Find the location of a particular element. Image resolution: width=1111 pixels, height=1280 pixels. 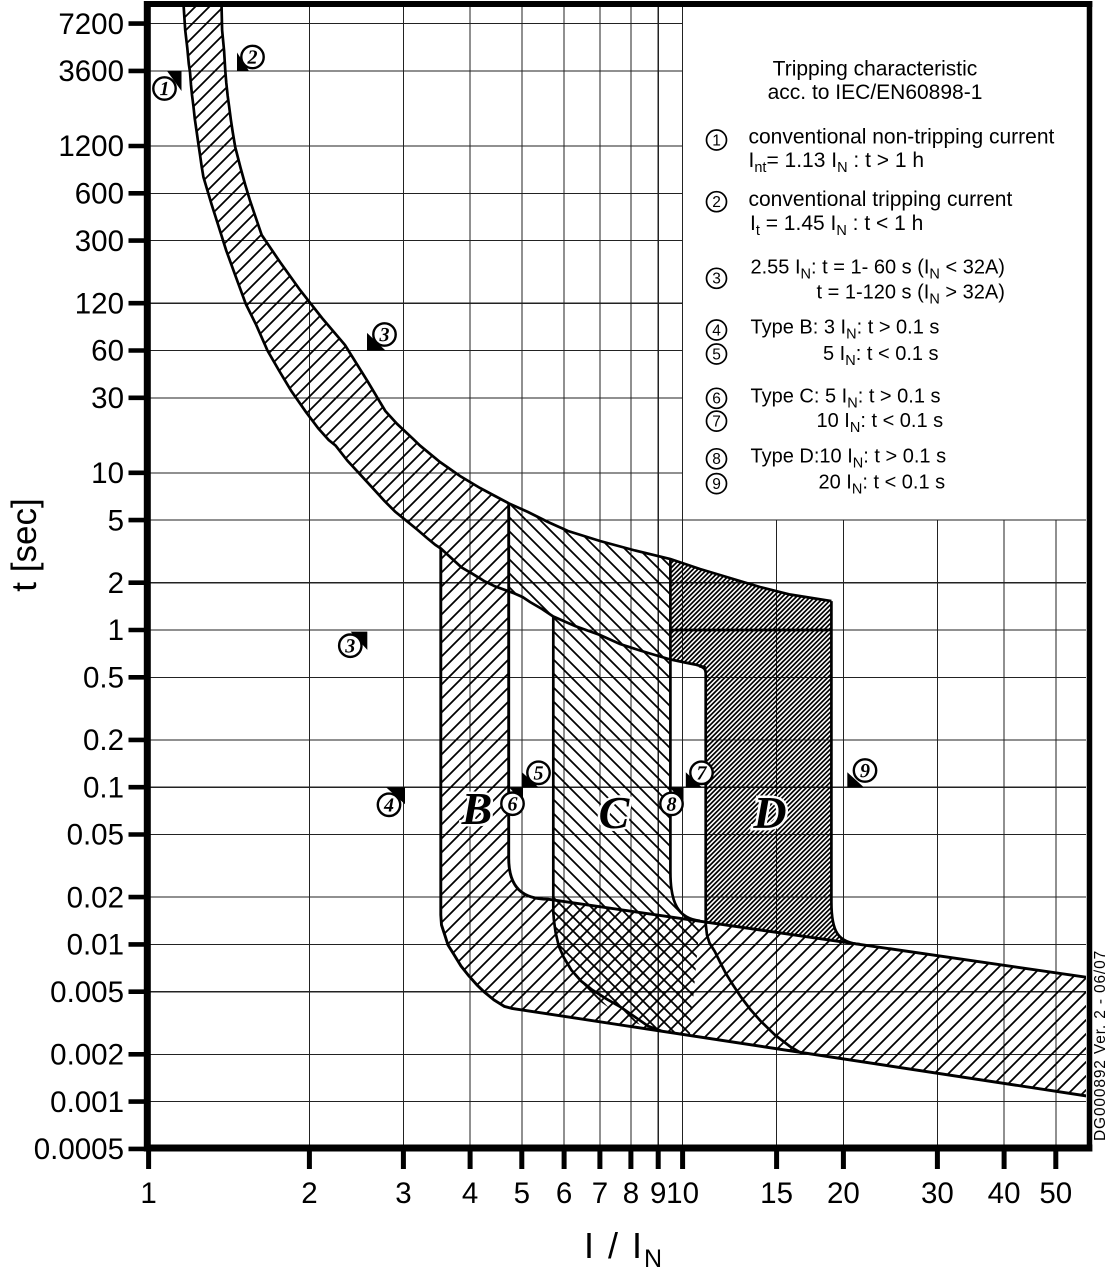

svg-text: t = 1-120 s (IN > 32A) is located at coordinates (911, 295).